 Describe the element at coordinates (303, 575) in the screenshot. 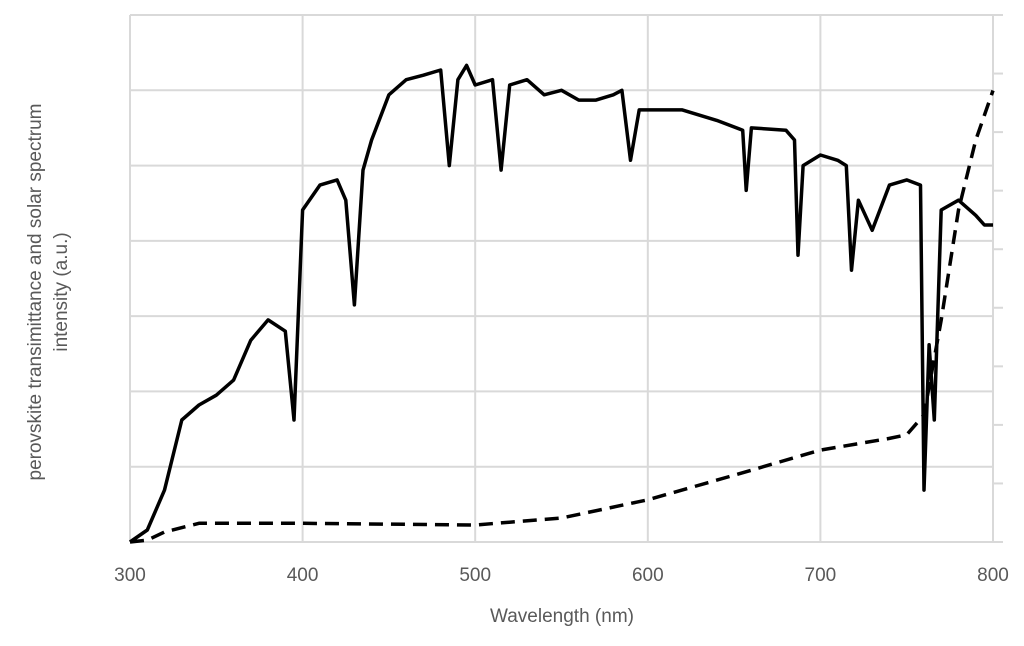

I see `x-tick-label: 400` at that location.